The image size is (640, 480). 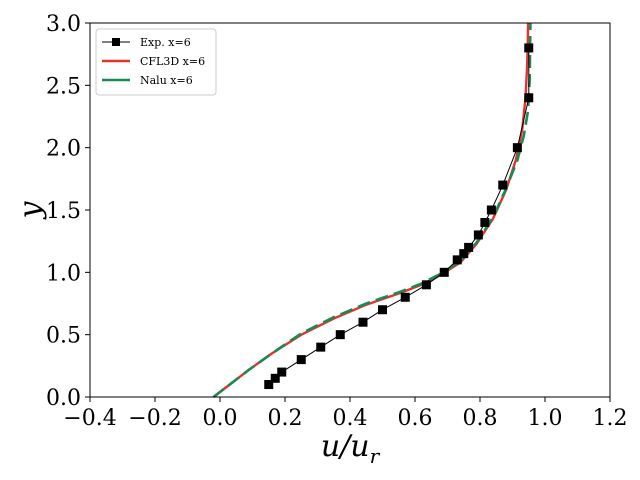 What do you see at coordinates (545, 418) in the screenshot?
I see `x-tick-label: 1.0` at bounding box center [545, 418].